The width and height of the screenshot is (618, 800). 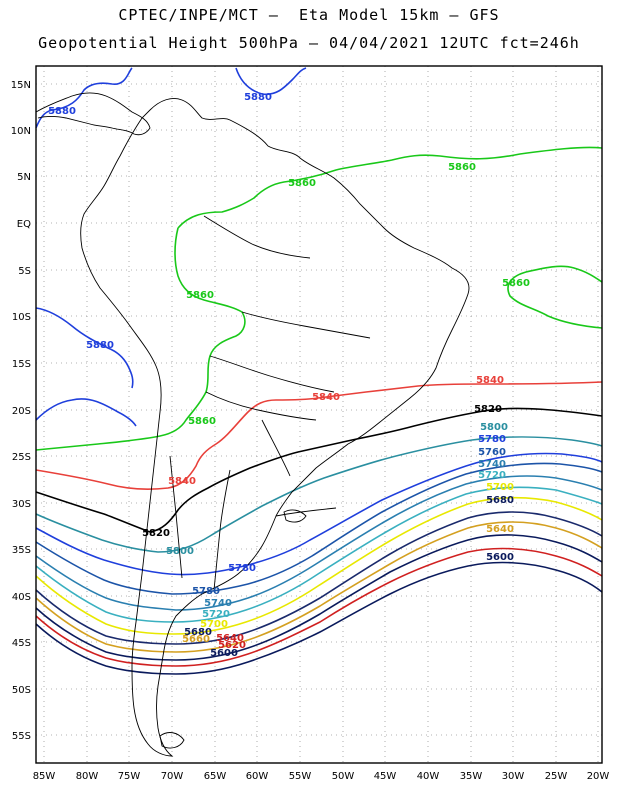 I want to click on latitude-label: 25S, so click(x=21, y=457).